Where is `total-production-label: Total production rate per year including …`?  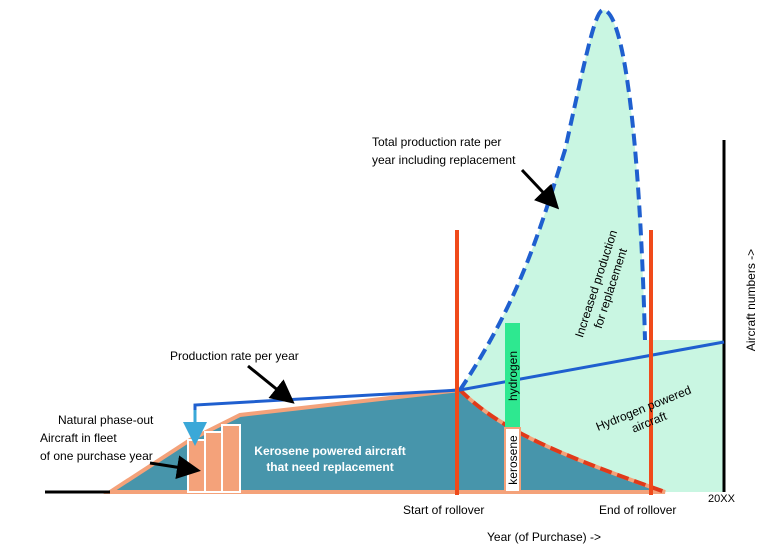 total-production-label: Total production rate per year including … is located at coordinates (444, 151).